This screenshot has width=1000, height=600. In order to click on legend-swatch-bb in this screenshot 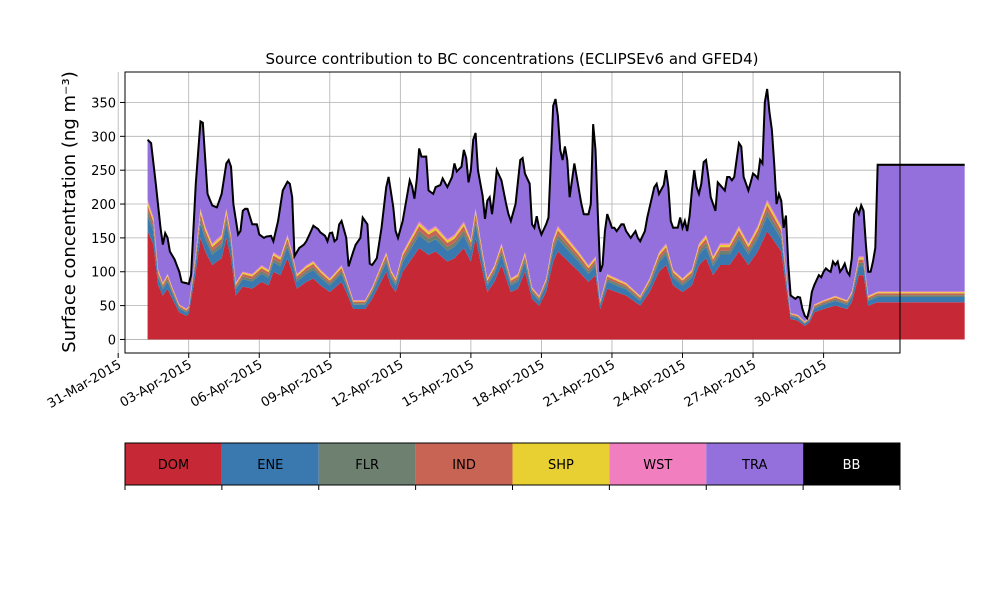, I will do `click(851, 464)`.